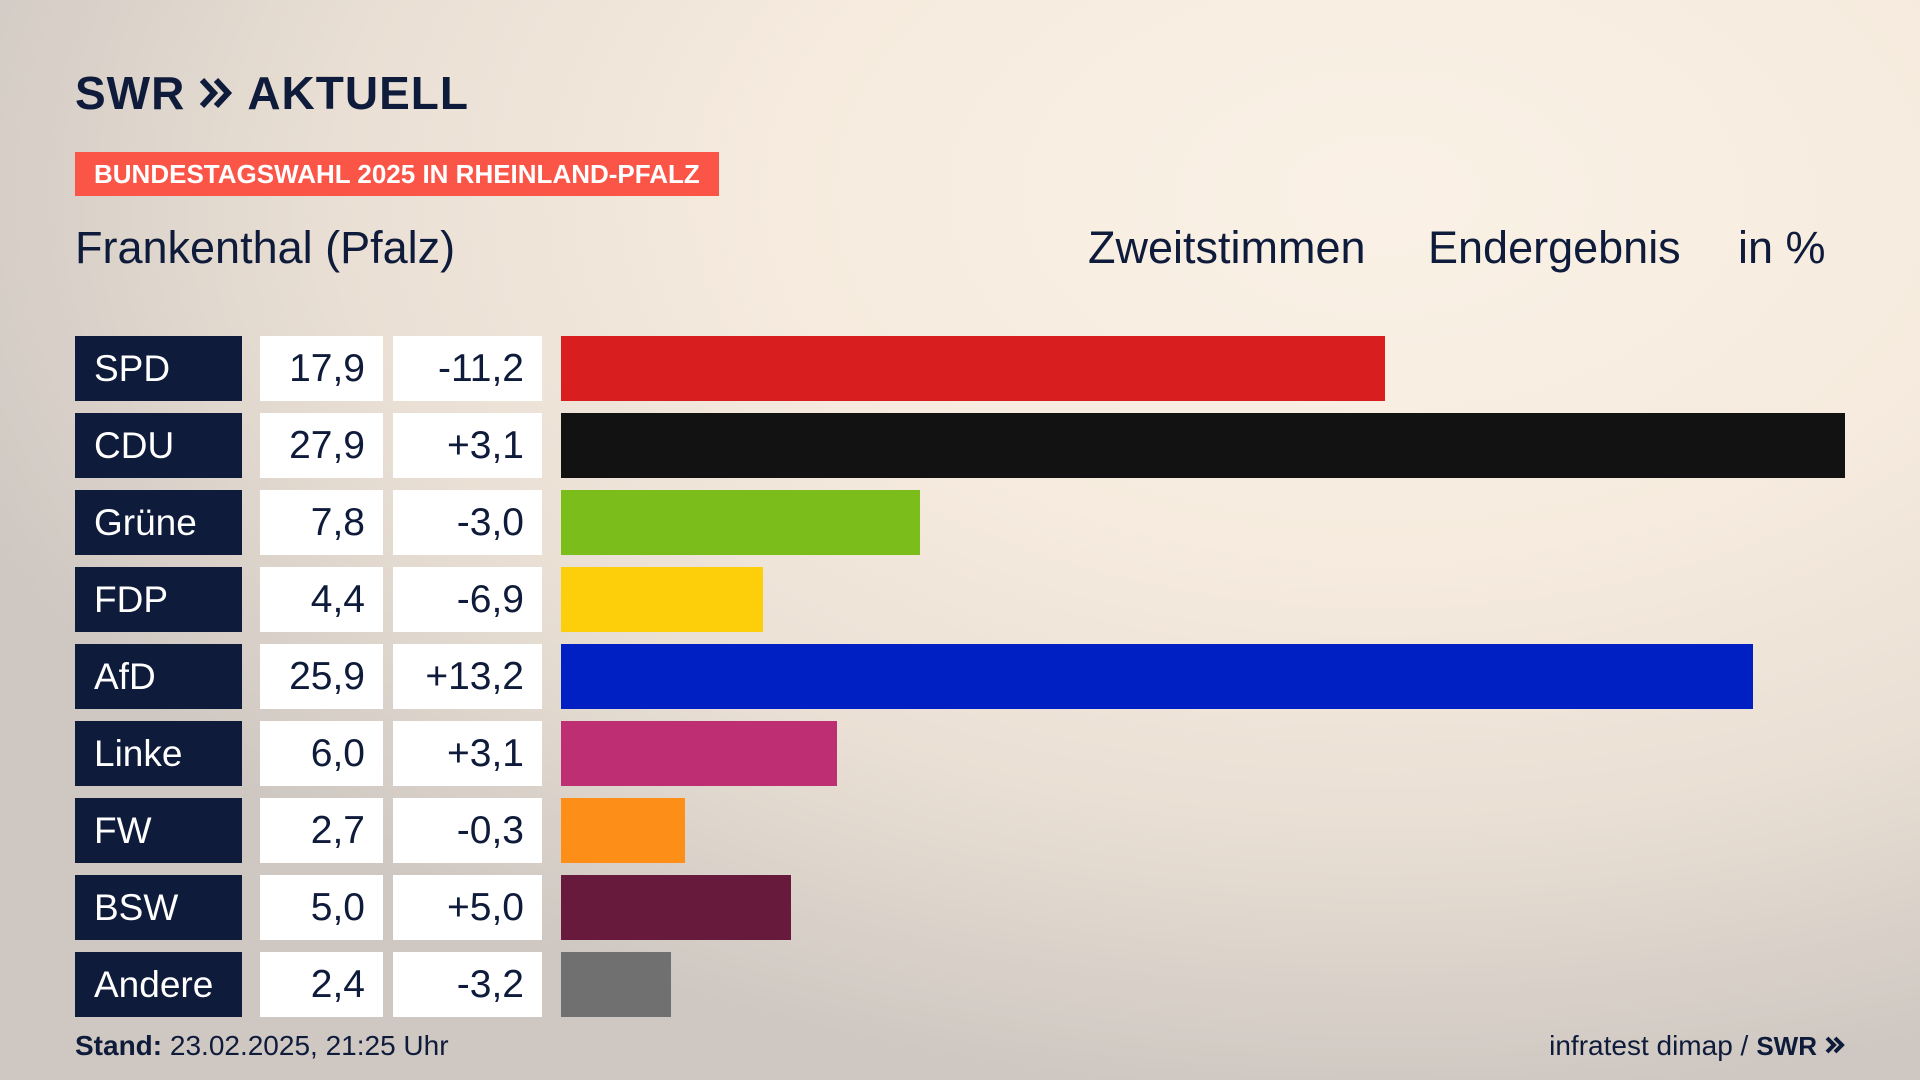 Image resolution: width=1920 pixels, height=1080 pixels. I want to click on party-name: Grüne, so click(158, 522).